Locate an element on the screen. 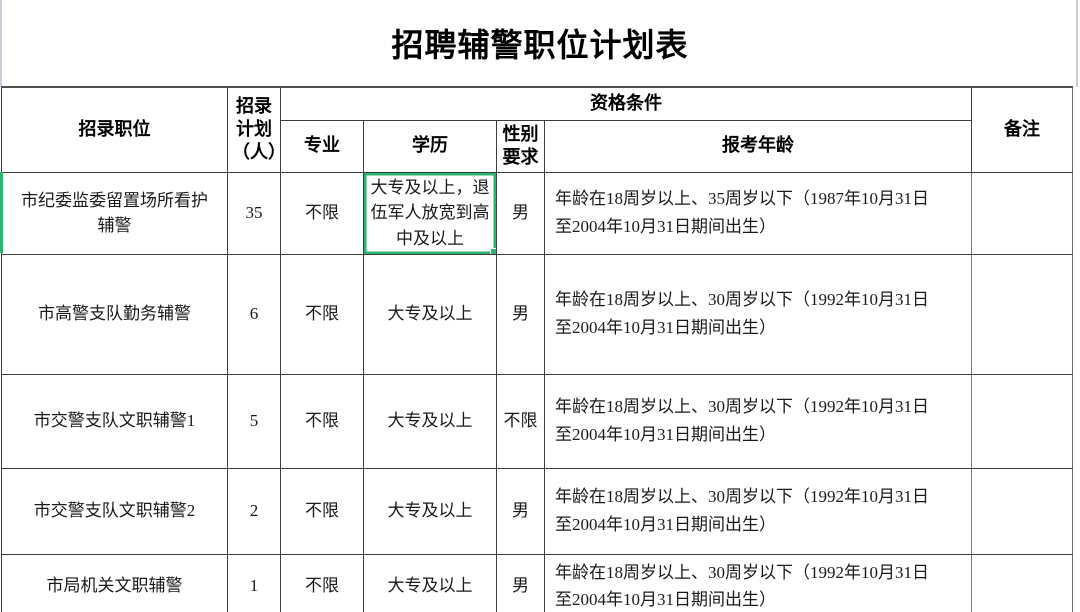 Image resolution: width=1080 pixels, height=612 pixels. header-cell-major: 专业 is located at coordinates (322, 146).